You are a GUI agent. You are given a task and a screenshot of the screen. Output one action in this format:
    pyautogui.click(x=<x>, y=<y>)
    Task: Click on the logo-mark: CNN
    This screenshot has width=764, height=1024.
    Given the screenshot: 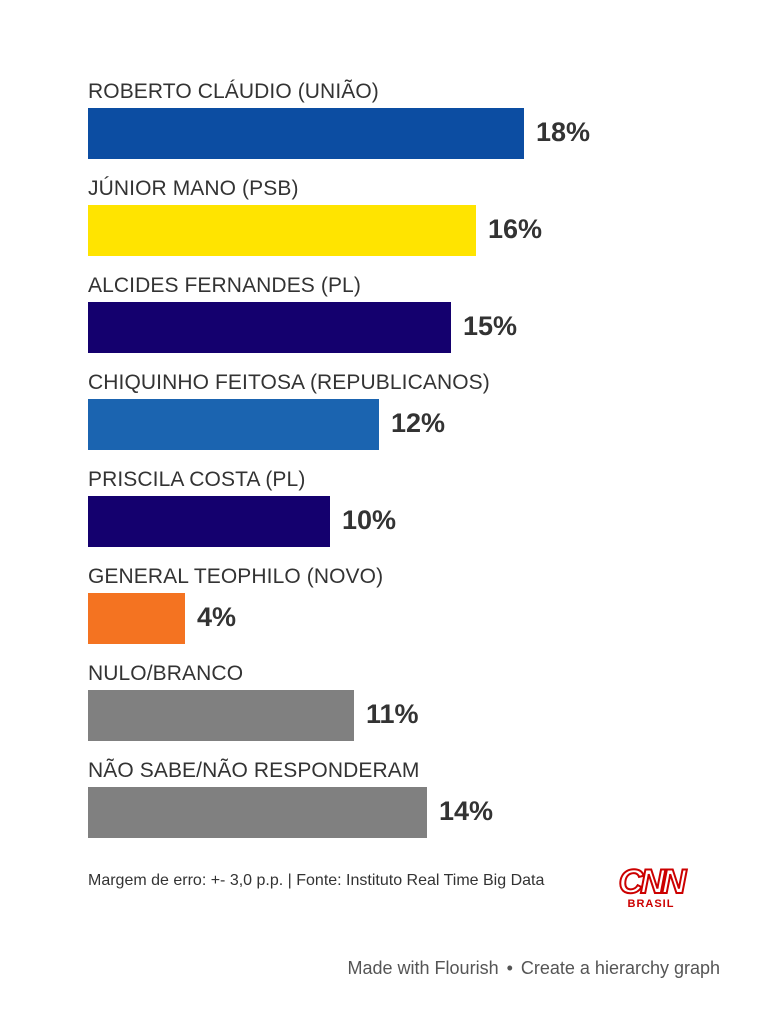 What is the action you would take?
    pyautogui.click(x=653, y=882)
    